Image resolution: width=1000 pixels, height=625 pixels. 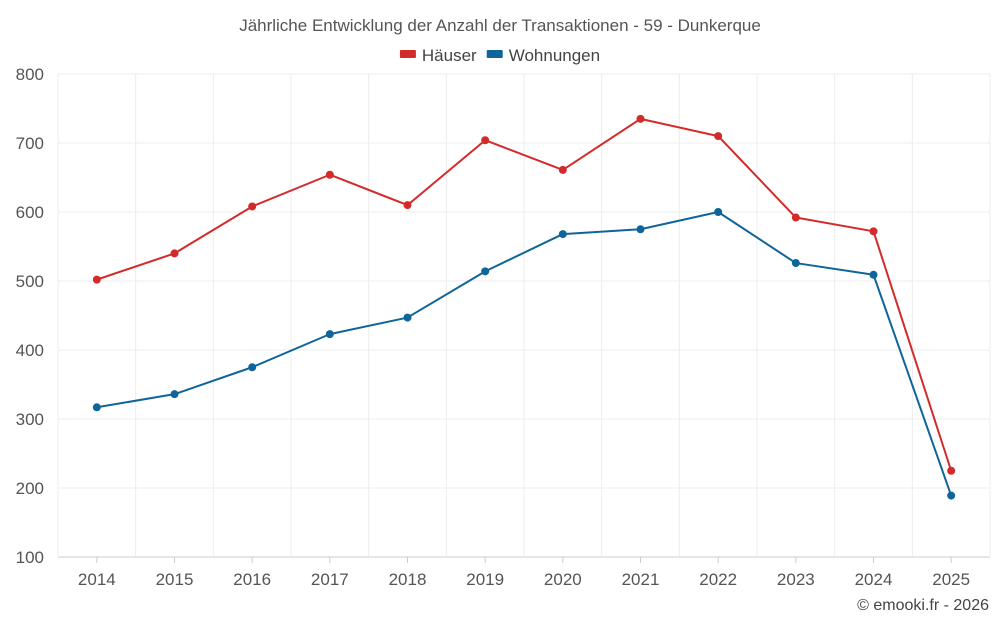 I want to click on y-tick-label: 100, so click(x=30, y=557).